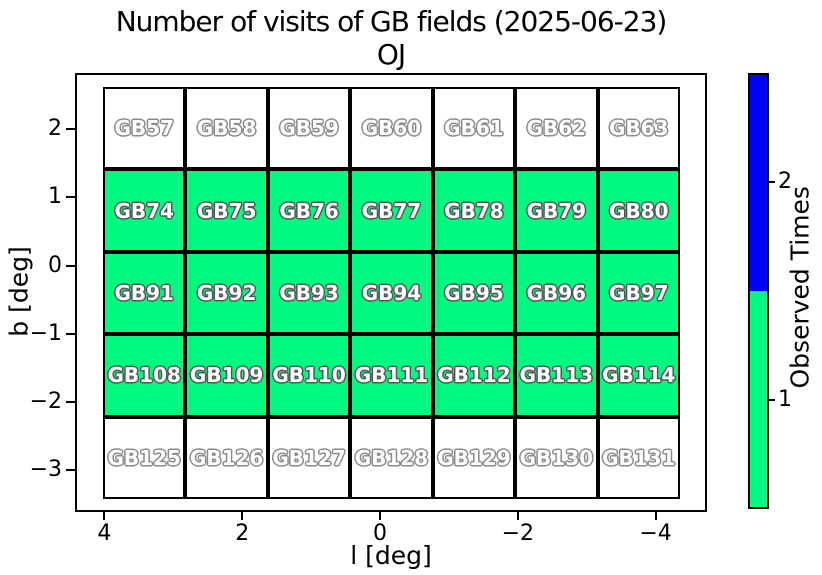 The image size is (822, 575). I want to click on field-cell-label: GB94, so click(391, 292).